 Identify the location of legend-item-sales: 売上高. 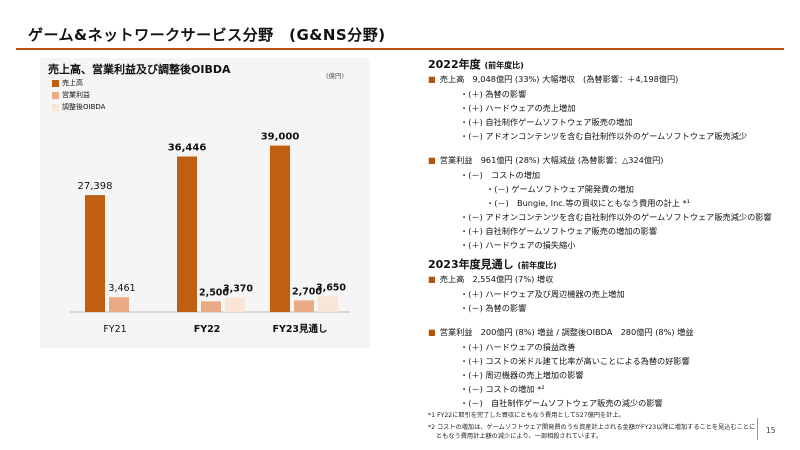
(78, 83).